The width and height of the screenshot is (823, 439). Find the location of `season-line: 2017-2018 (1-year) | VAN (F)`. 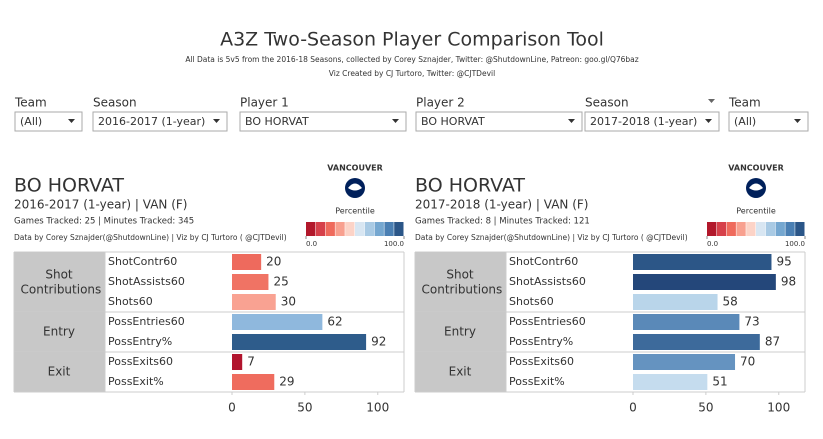

season-line: 2017-2018 (1-year) | VAN (F) is located at coordinates (502, 205).